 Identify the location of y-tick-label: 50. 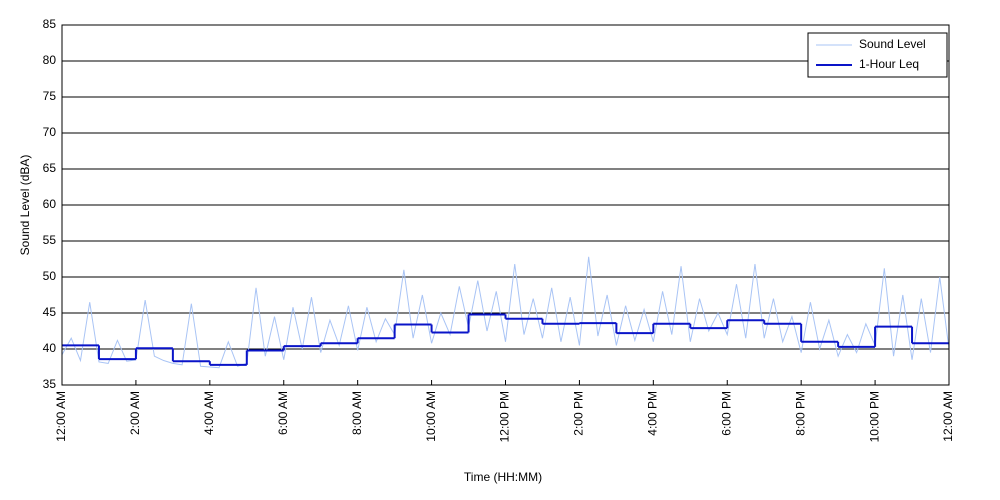
(50, 276).